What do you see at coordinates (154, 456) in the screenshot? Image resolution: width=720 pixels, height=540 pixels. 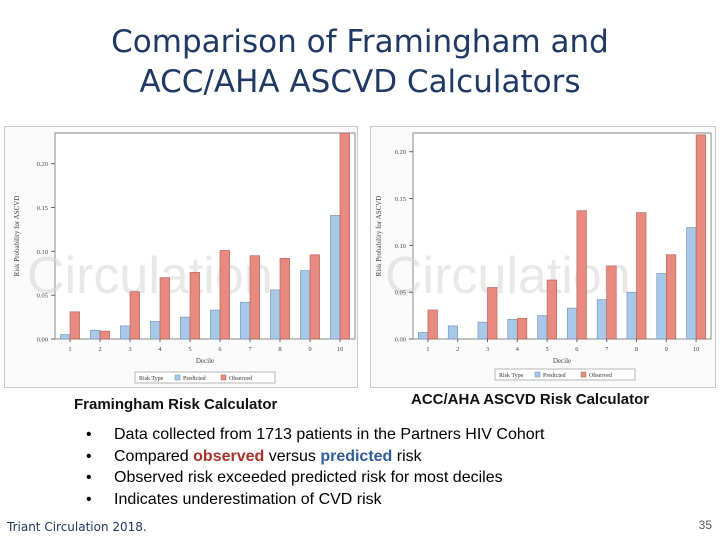 I see `bullet-text: Compared` at bounding box center [154, 456].